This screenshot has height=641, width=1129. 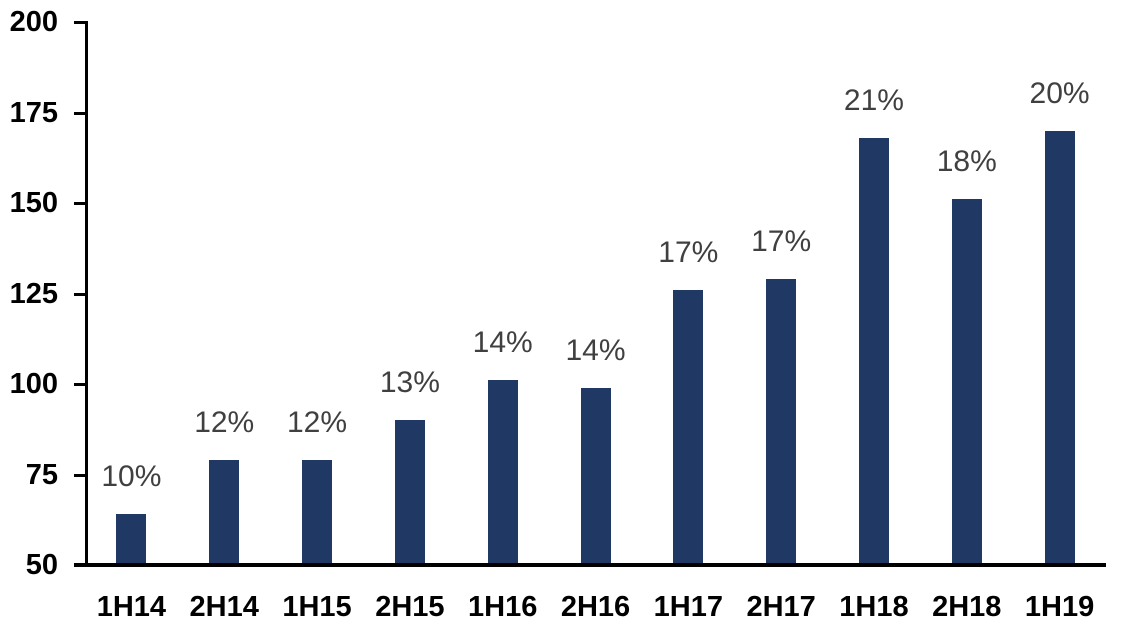 What do you see at coordinates (131, 607) in the screenshot?
I see `x-tick-label: 1H14` at bounding box center [131, 607].